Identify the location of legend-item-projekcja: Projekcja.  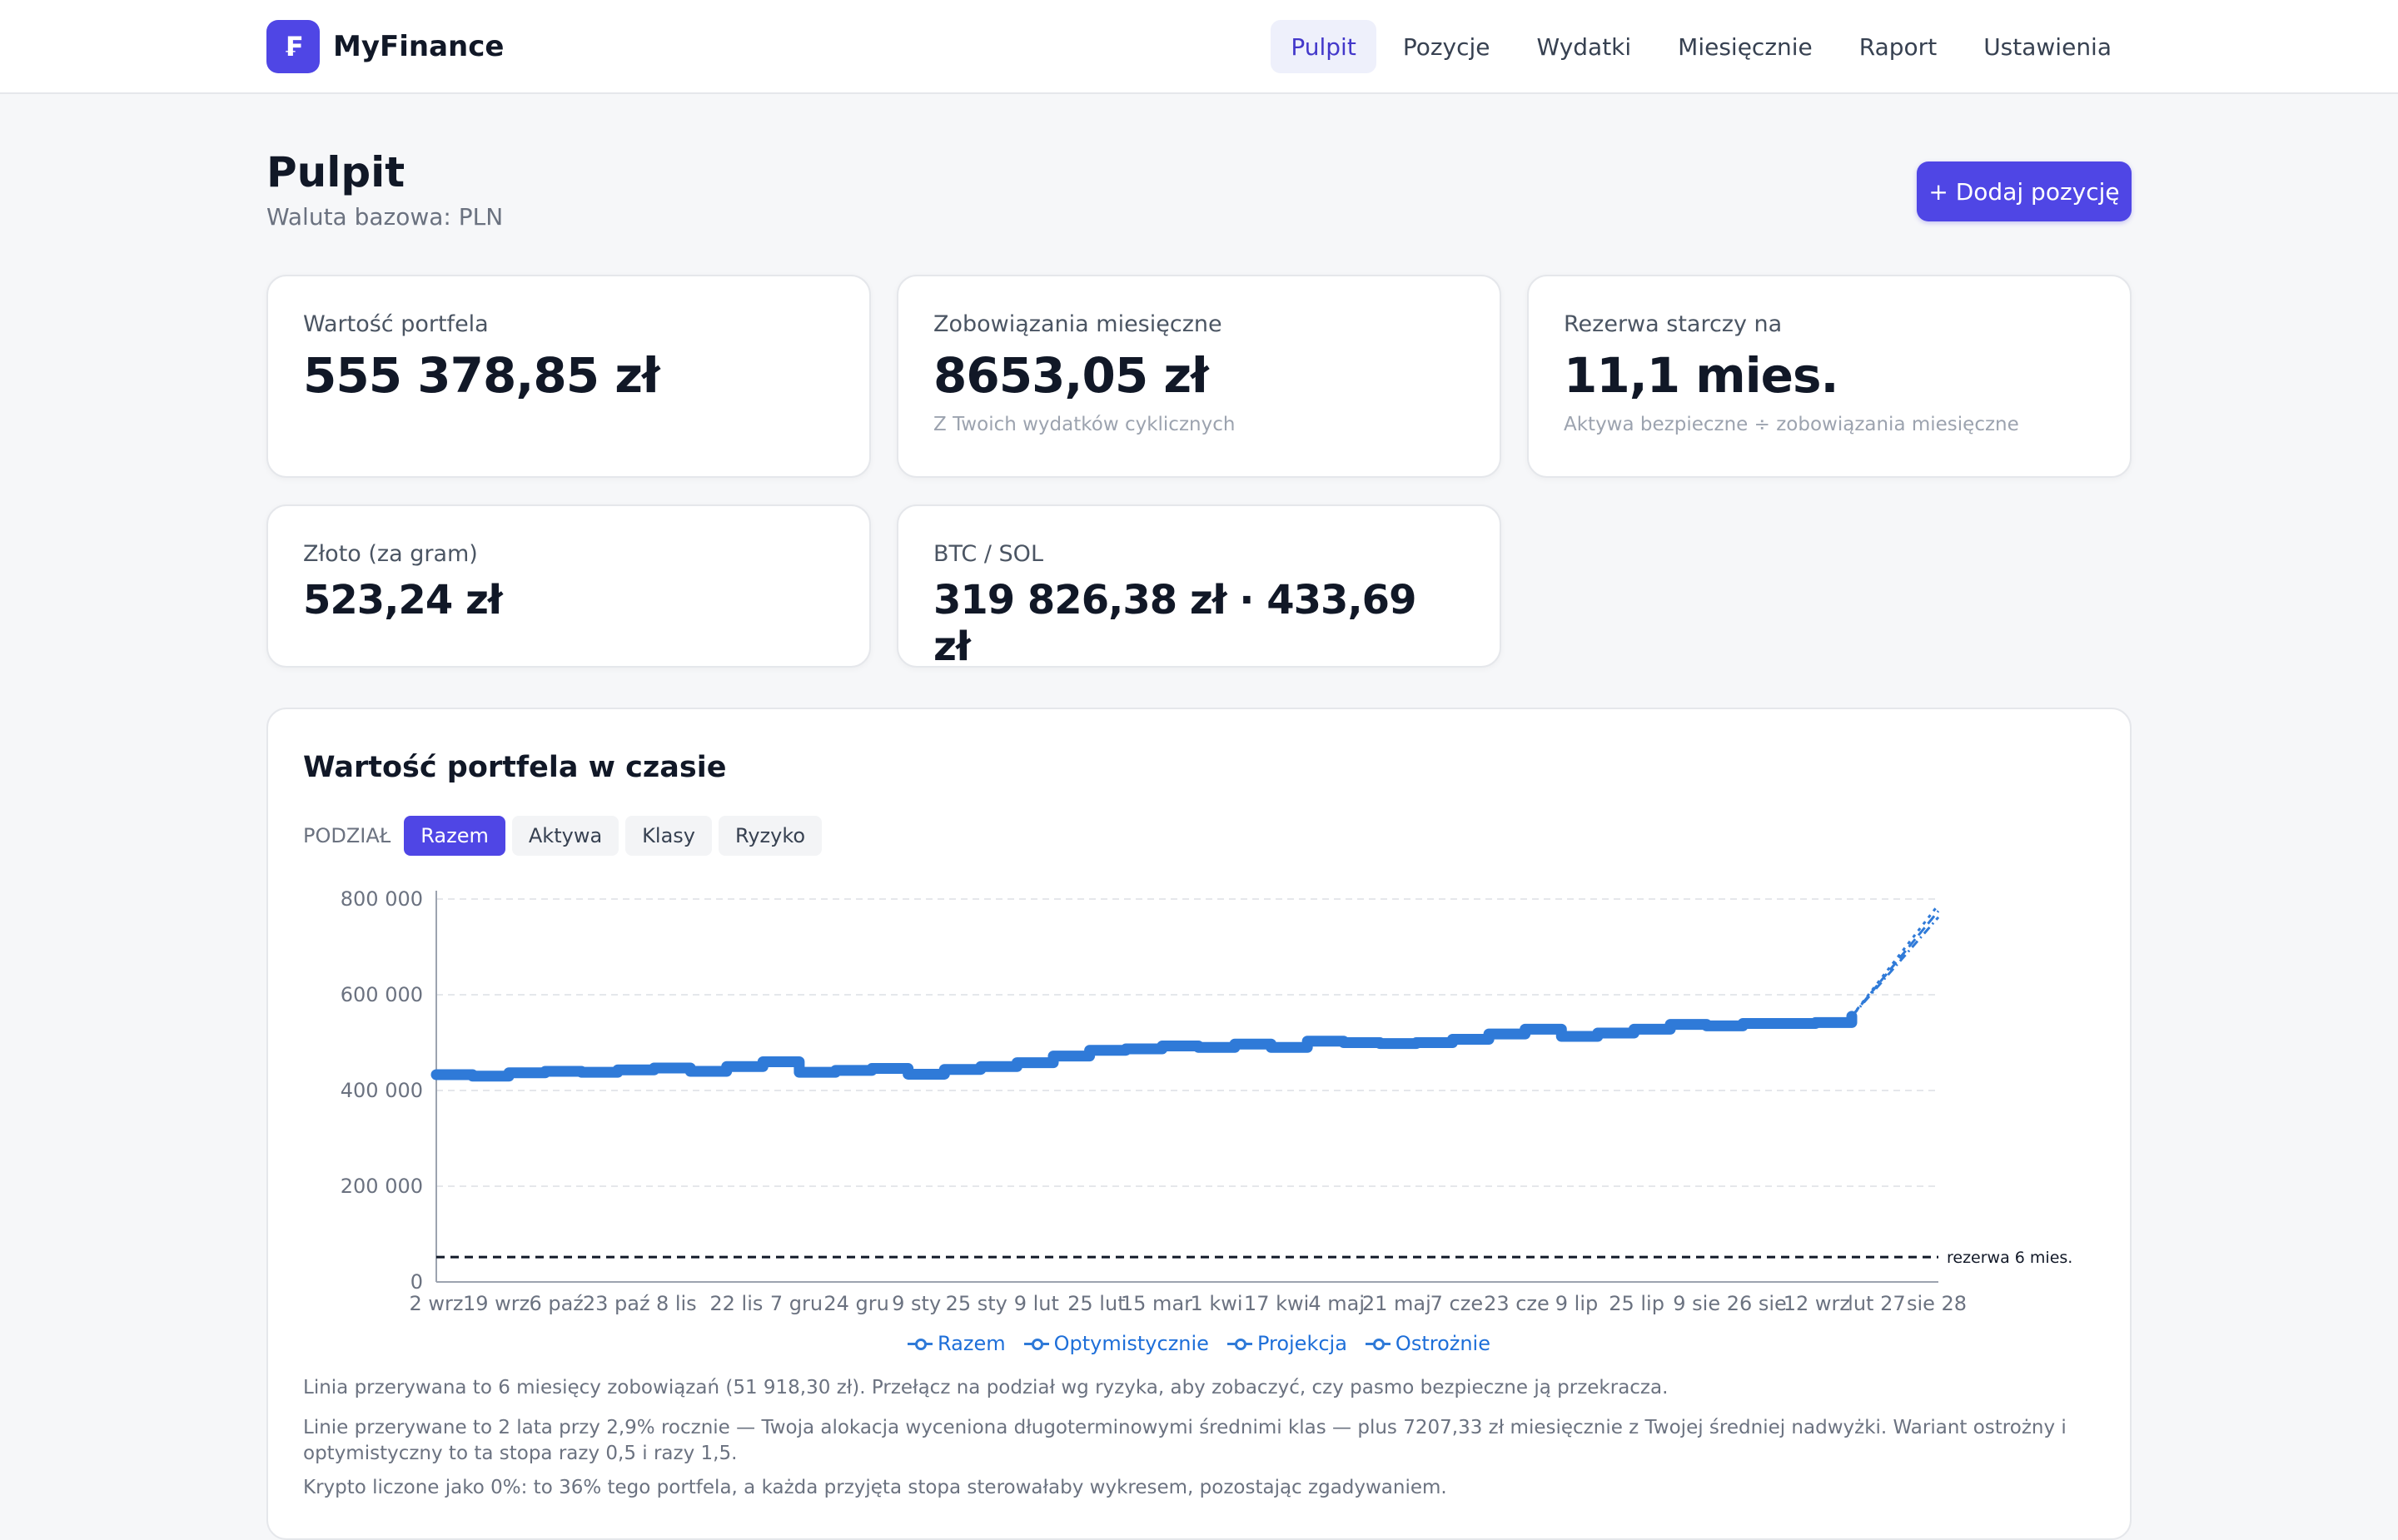
(1286, 1343).